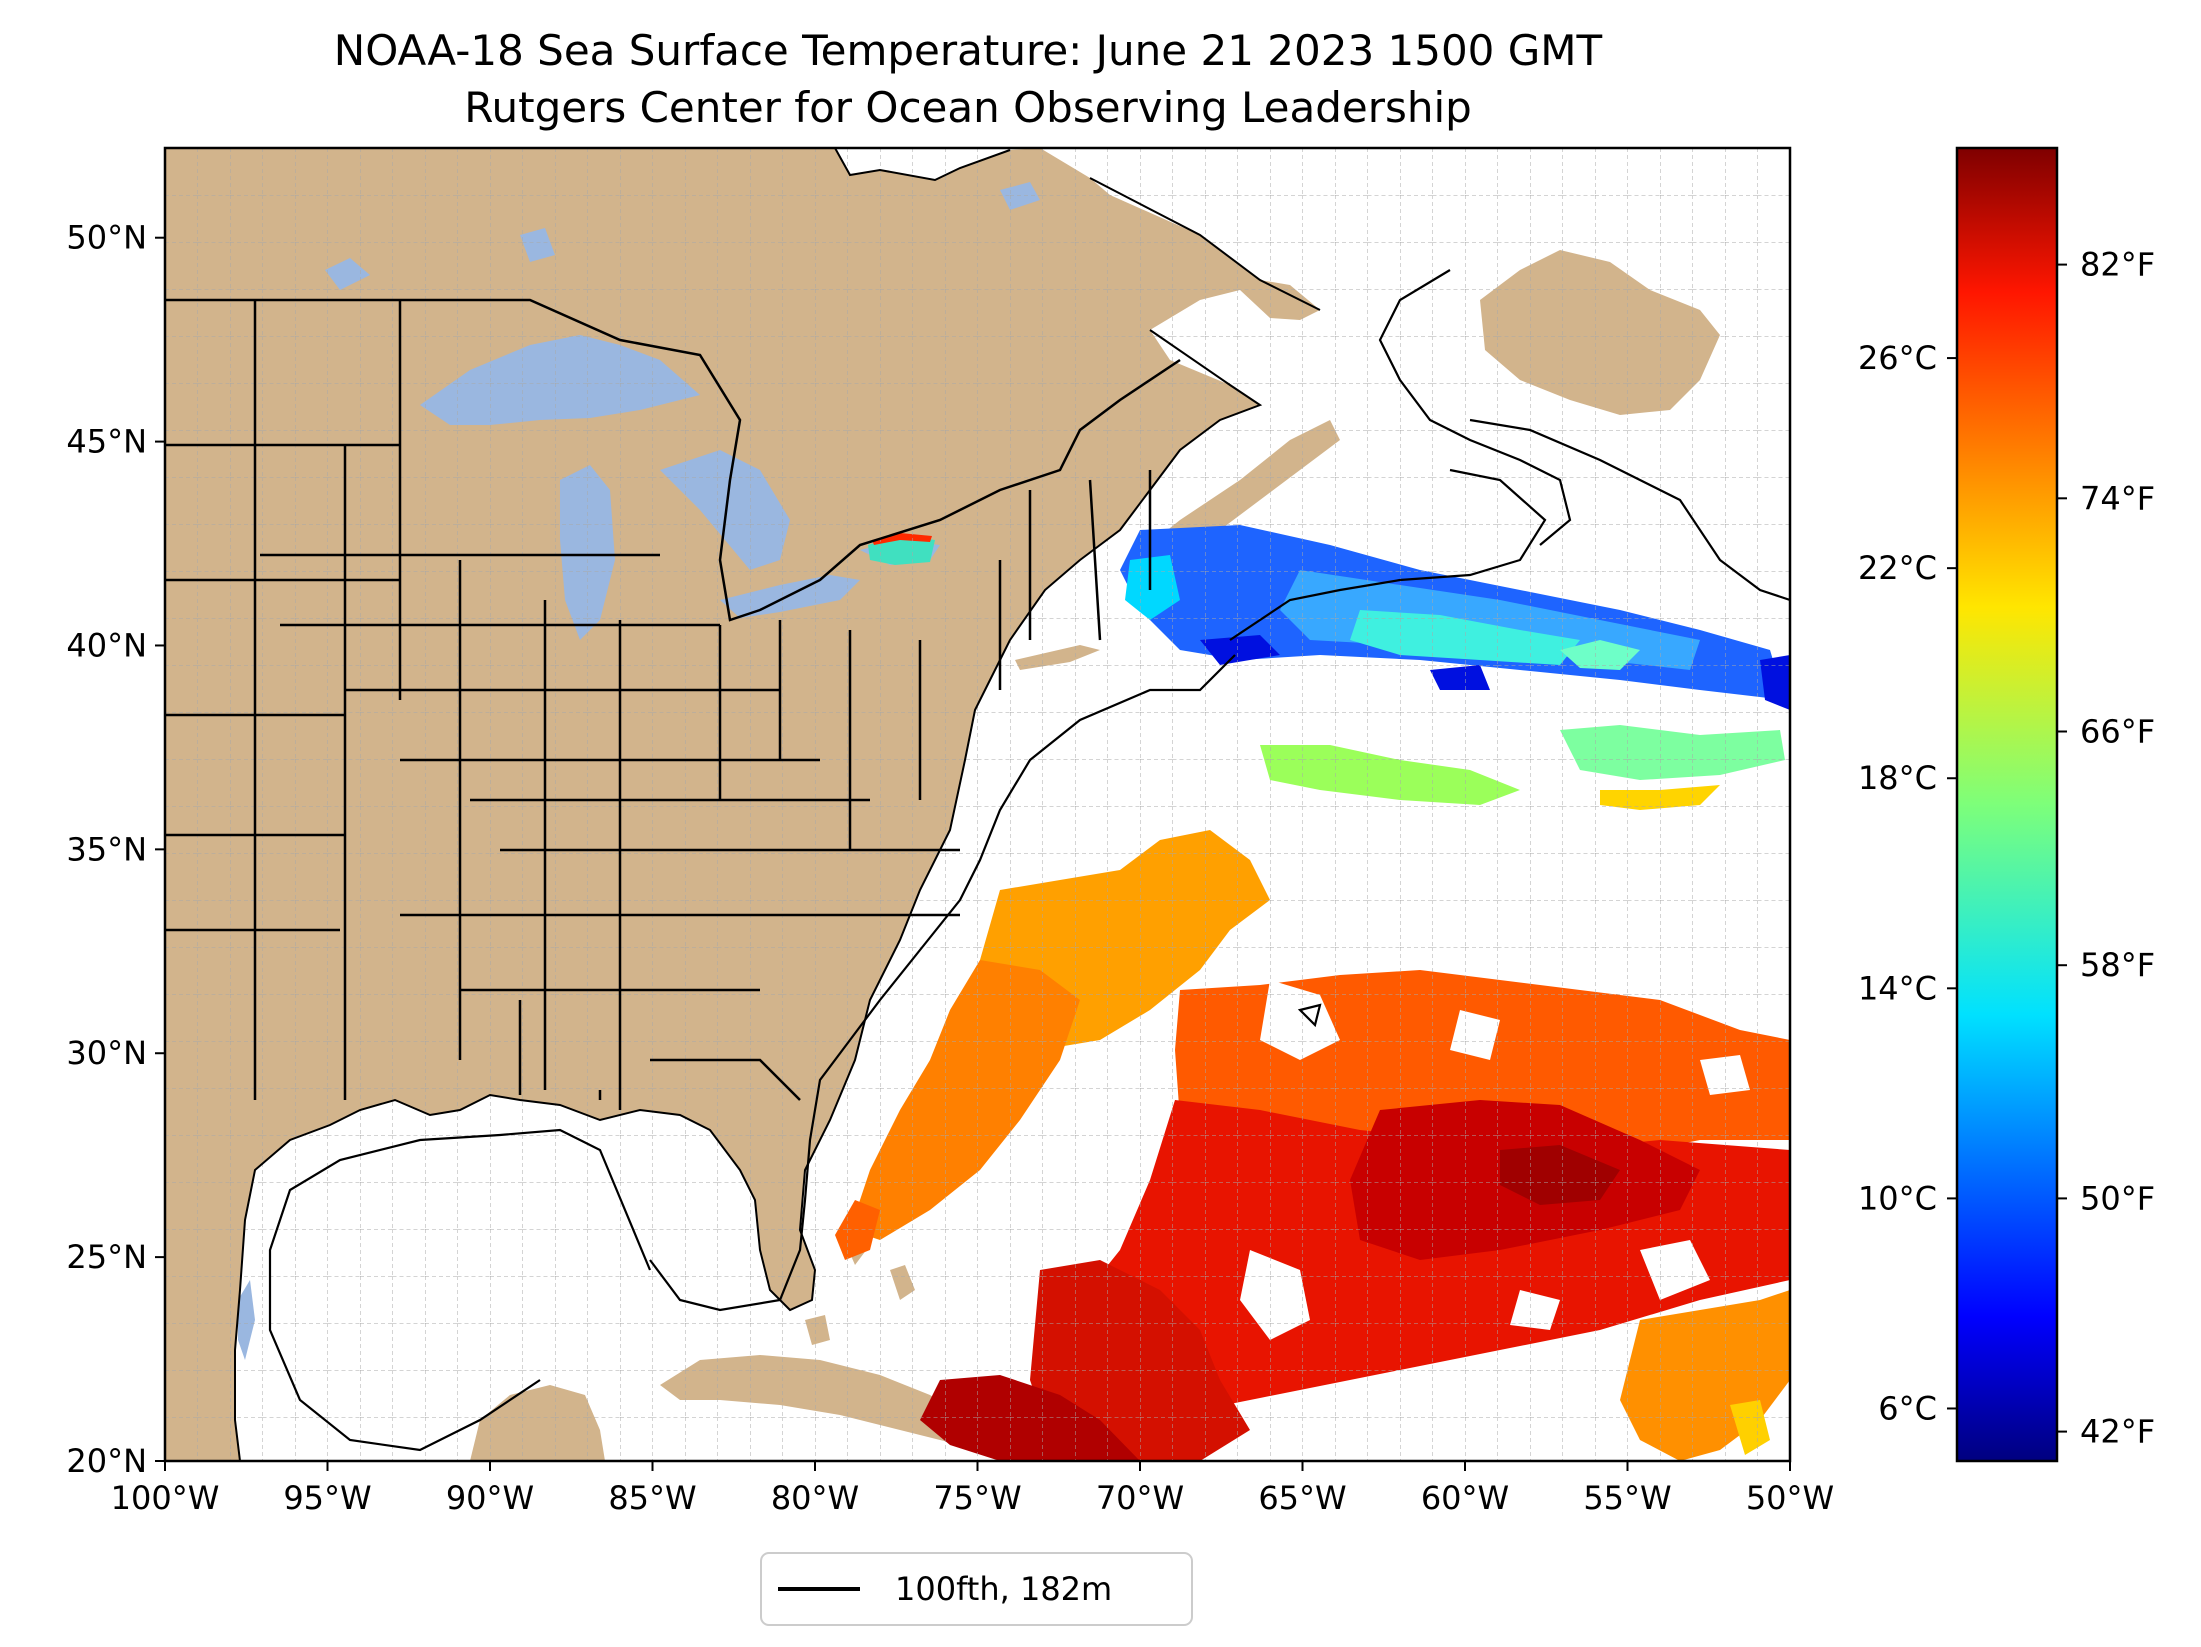 This screenshot has height=1647, width=2201. What do you see at coordinates (977, 1498) in the screenshot?
I see `lon-tick-label: 75°W` at bounding box center [977, 1498].